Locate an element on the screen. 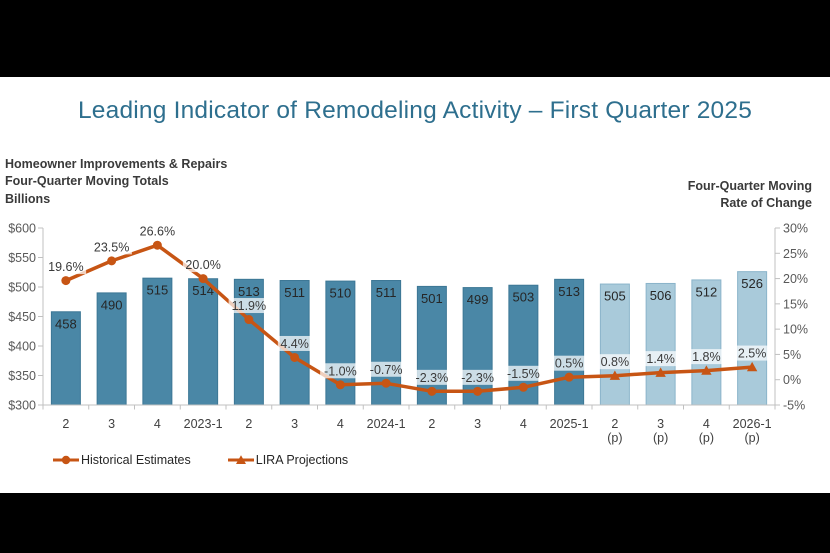 This screenshot has height=553, width=830. rate-point-label: 19.6% is located at coordinates (65, 267).